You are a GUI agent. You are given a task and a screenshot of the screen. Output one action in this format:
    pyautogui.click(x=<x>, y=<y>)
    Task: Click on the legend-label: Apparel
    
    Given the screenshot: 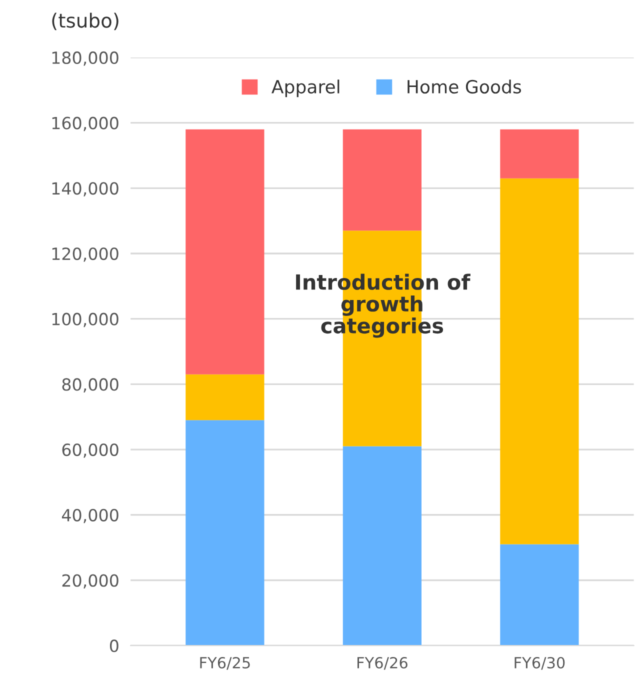 What is the action you would take?
    pyautogui.click(x=306, y=89)
    